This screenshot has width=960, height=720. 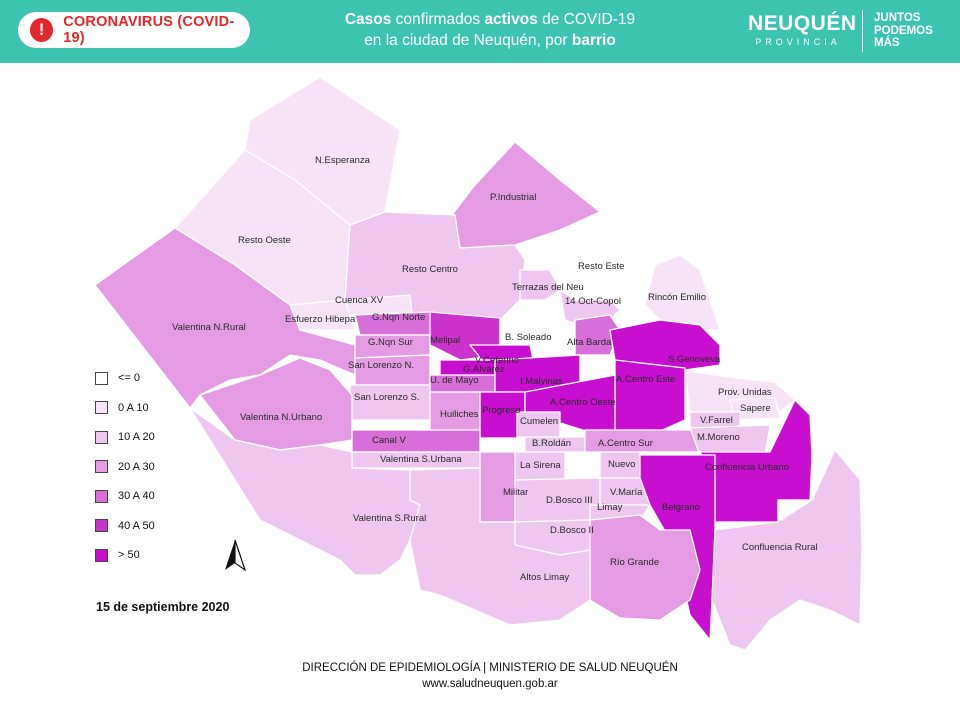 I want to click on date-label: 15 de septiembre 2020, so click(x=163, y=607).